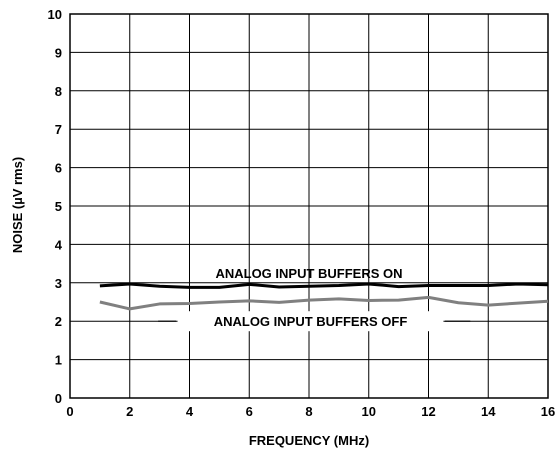 This screenshot has width=559, height=452. Describe the element at coordinates (129, 411) in the screenshot. I see `x-tick-label: 2` at that location.